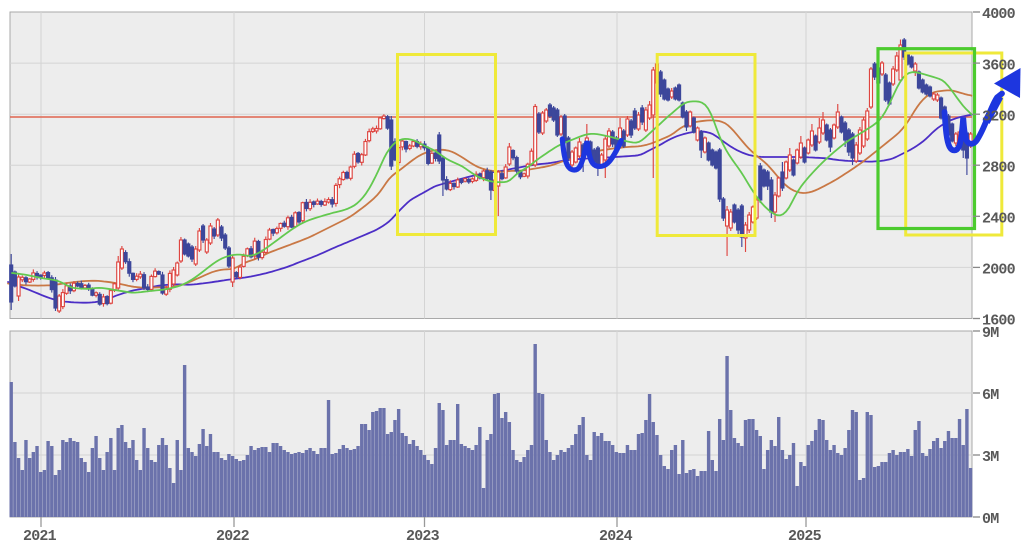  What do you see at coordinates (999, 167) in the screenshot?
I see `svg-text: 2800` at bounding box center [999, 167].